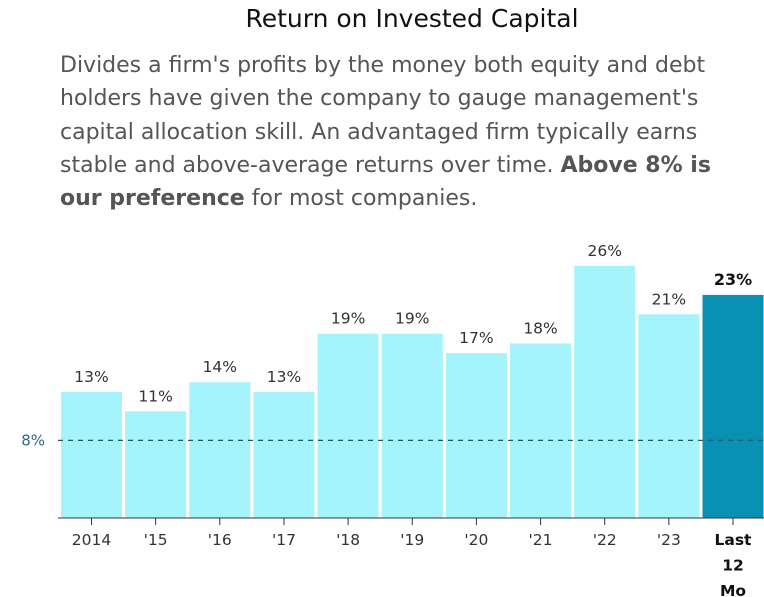  Describe the element at coordinates (156, 540) in the screenshot. I see `x-tick-label-1: '15` at that location.